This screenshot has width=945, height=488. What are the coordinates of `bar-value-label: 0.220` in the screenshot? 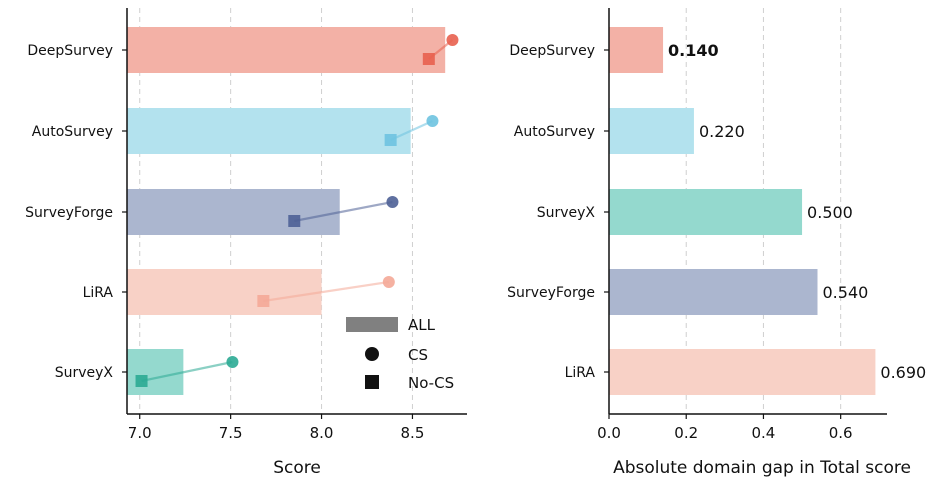 It's located at (722, 131).